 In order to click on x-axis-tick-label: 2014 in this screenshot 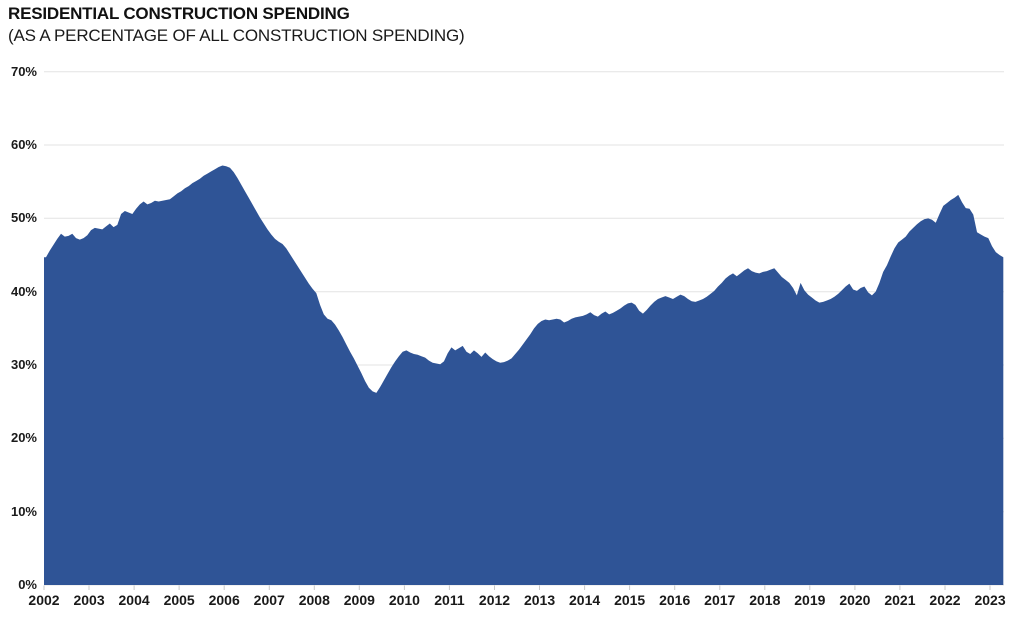, I will do `click(585, 600)`.